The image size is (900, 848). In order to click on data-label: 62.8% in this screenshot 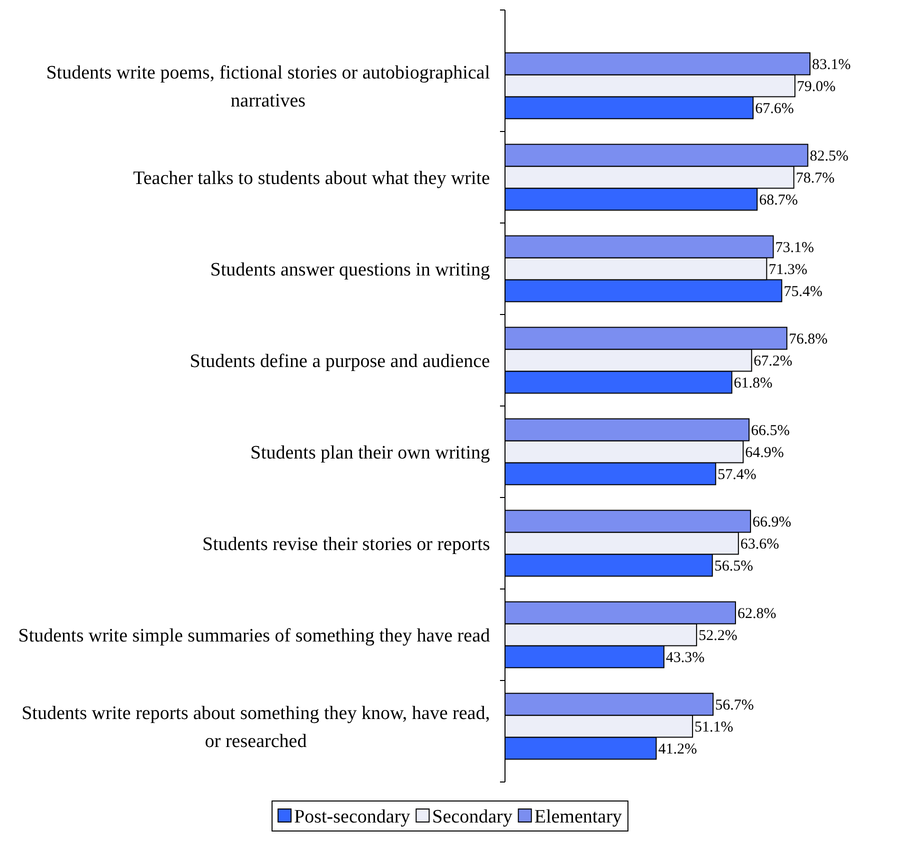, I will do `click(756, 614)`.